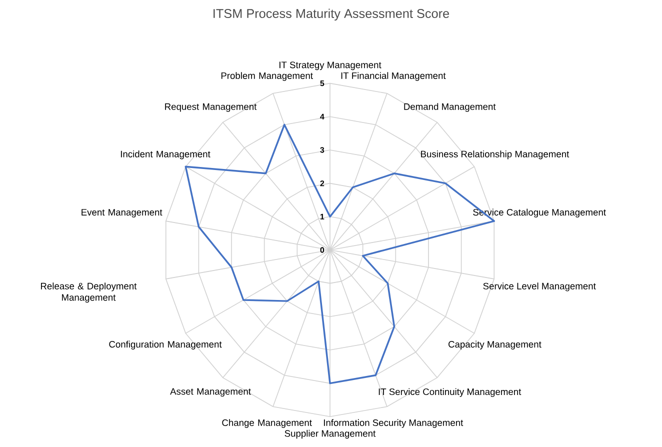 The image size is (662, 447). Describe the element at coordinates (393, 76) in the screenshot. I see `spoke-label: IT Financial Management` at that location.